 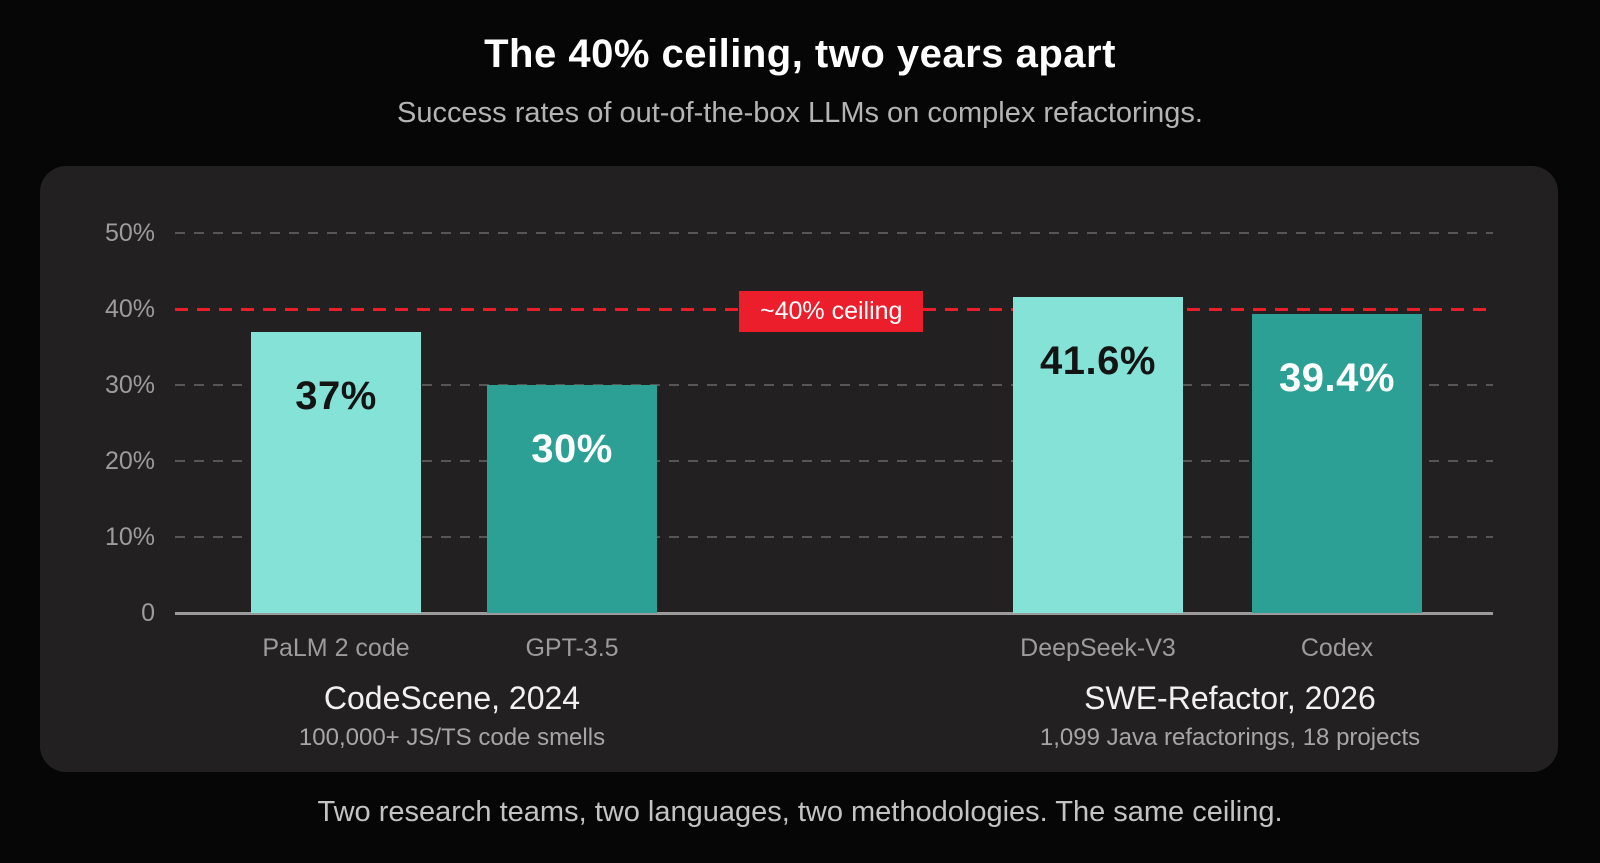 I want to click on group-subtitle: 1,099 Java refactorings, 18 projects, so click(x=1230, y=737).